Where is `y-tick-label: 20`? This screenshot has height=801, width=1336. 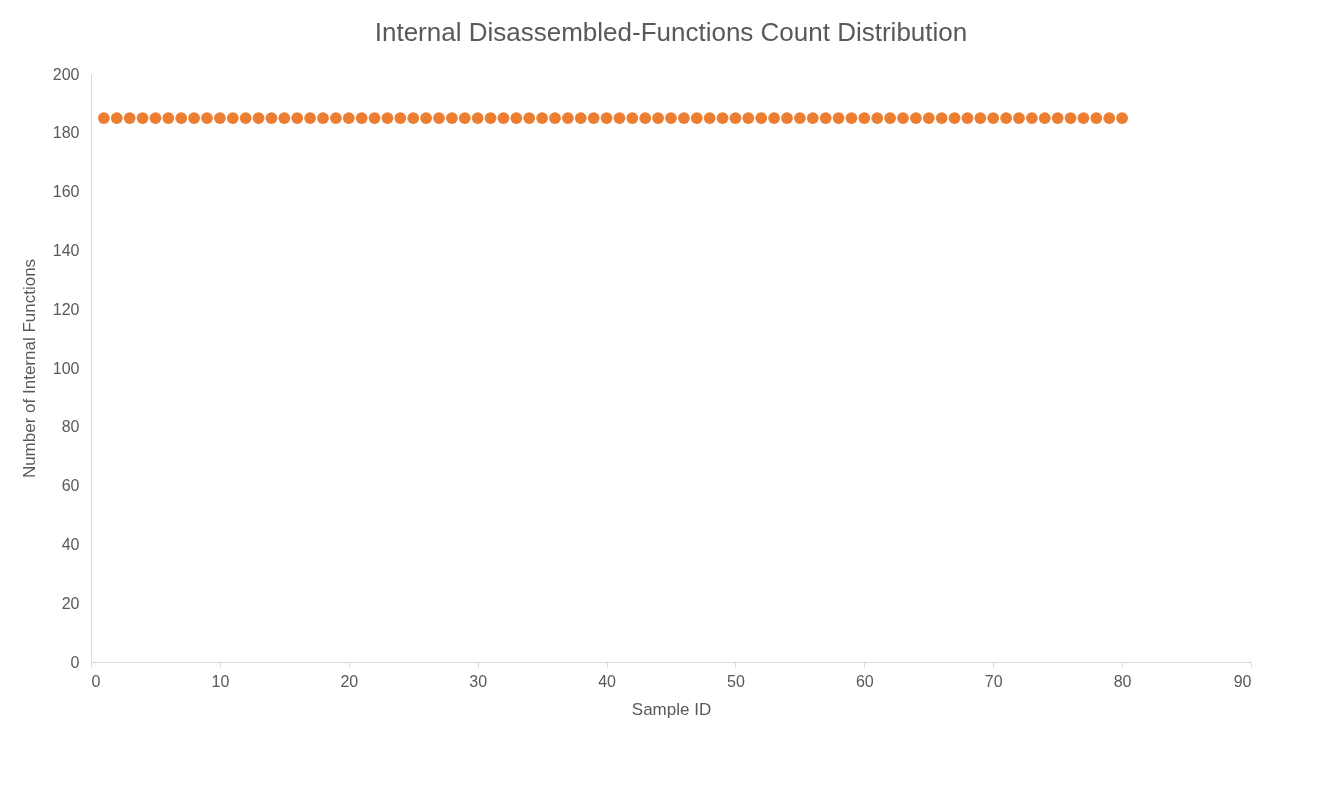 y-tick-label: 20 is located at coordinates (70, 603).